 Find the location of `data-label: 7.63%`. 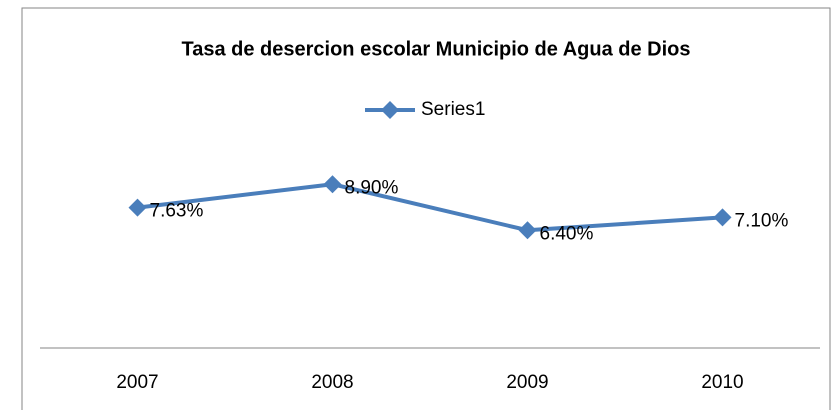

data-label: 7.63% is located at coordinates (177, 211).